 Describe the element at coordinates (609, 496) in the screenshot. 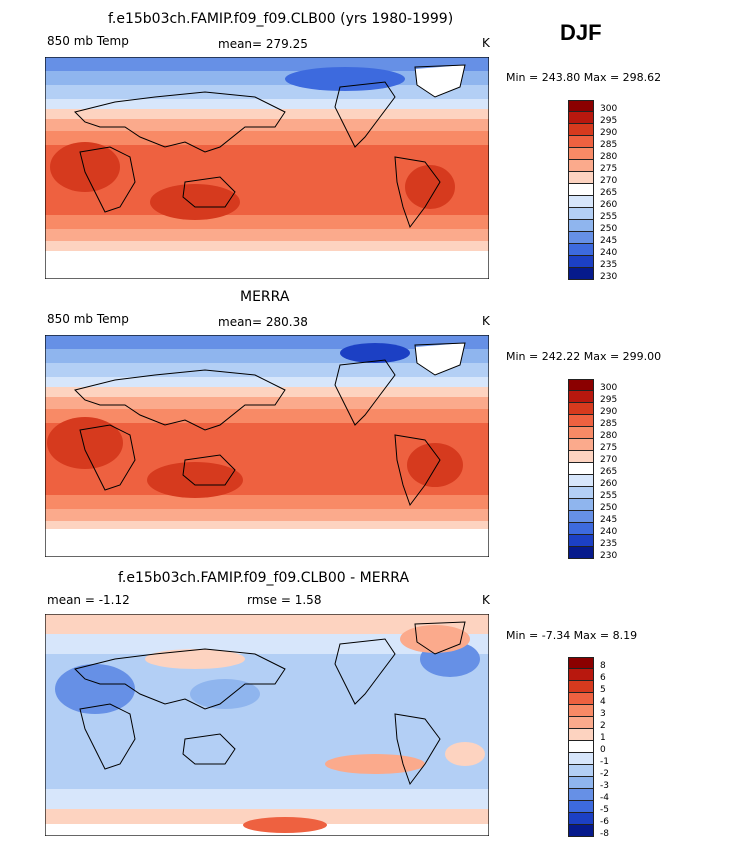

I see `colorbar-label: 255` at that location.